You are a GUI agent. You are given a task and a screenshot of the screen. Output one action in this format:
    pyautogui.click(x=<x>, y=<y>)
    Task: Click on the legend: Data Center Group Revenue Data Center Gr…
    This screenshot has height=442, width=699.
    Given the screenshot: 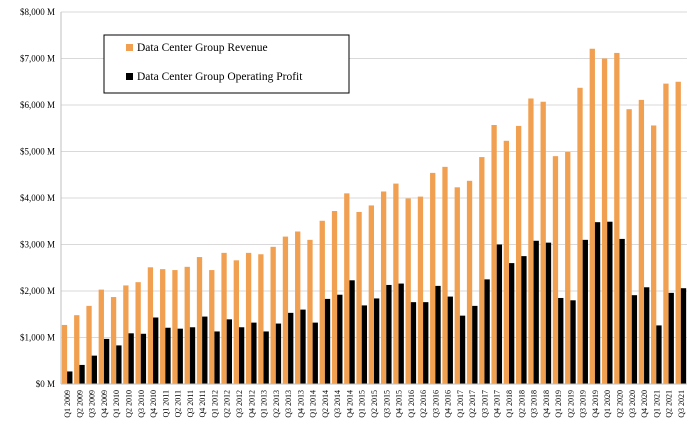 What is the action you would take?
    pyautogui.click(x=226, y=64)
    